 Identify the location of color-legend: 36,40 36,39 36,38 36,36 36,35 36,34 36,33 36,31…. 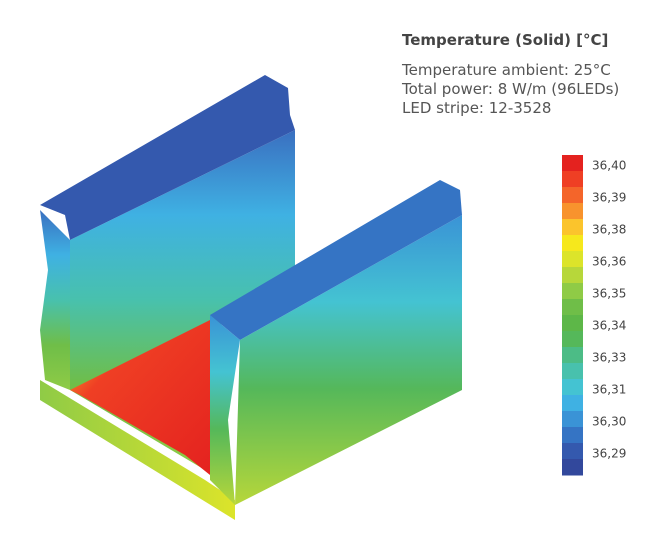
(594, 315).